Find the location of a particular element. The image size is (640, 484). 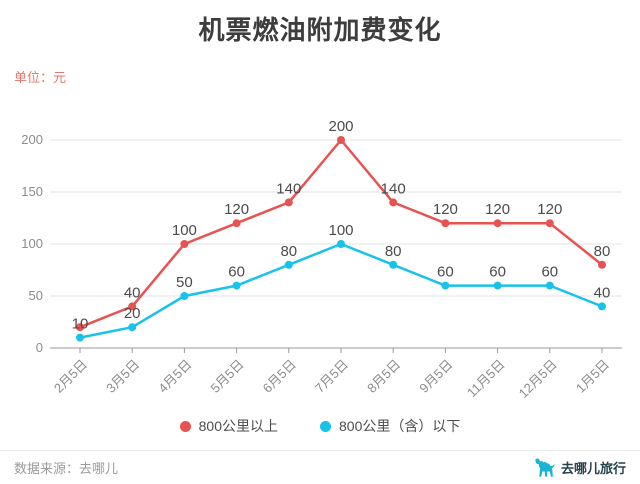

footer: 数据来源：去哪儿 去哪儿旅行 is located at coordinates (320, 467).